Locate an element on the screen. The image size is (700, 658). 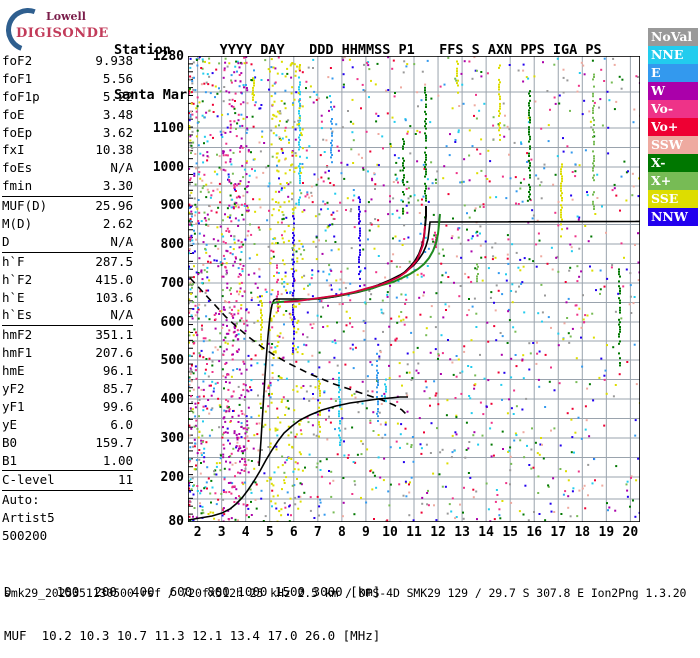
legend-item-vo-: Vo- is located at coordinates (673, 109).